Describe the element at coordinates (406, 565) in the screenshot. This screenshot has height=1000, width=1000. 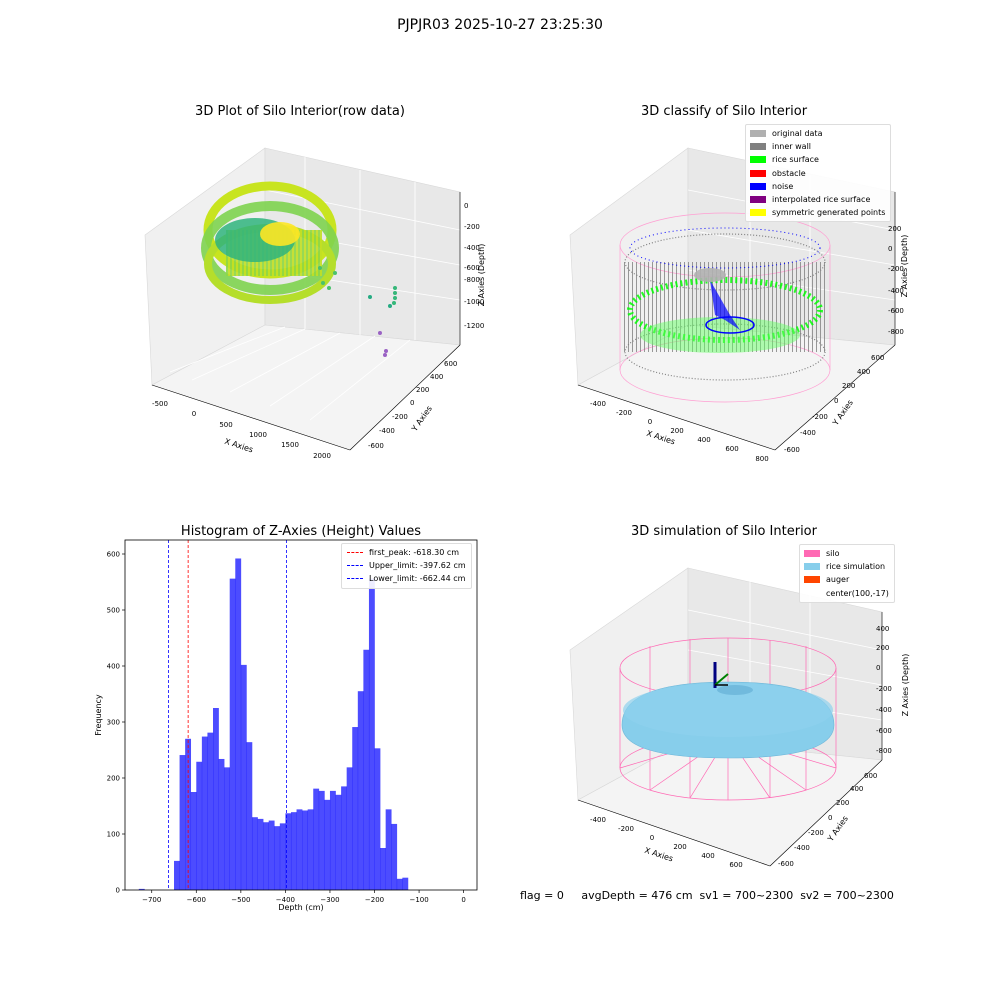
I see `histogram-legend-item: Upper_limit: -397.62 cm` at that location.